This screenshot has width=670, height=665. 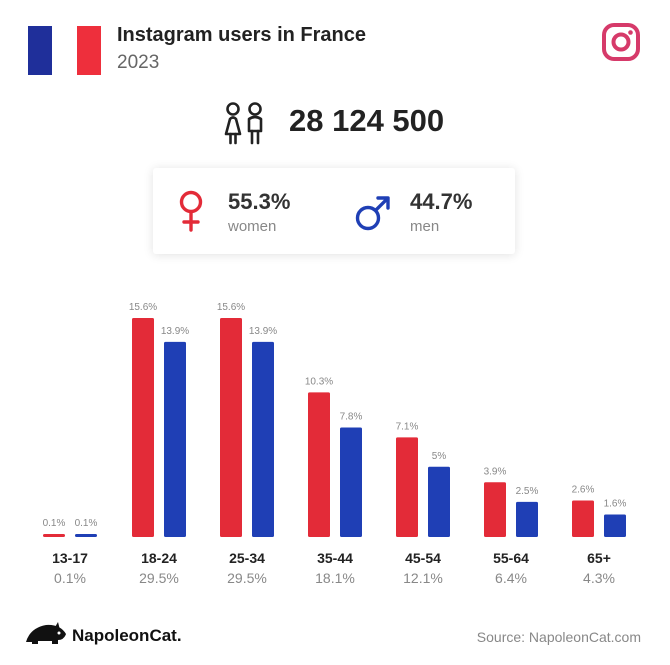 I want to click on women-value-label: 2.6%, so click(x=583, y=490).